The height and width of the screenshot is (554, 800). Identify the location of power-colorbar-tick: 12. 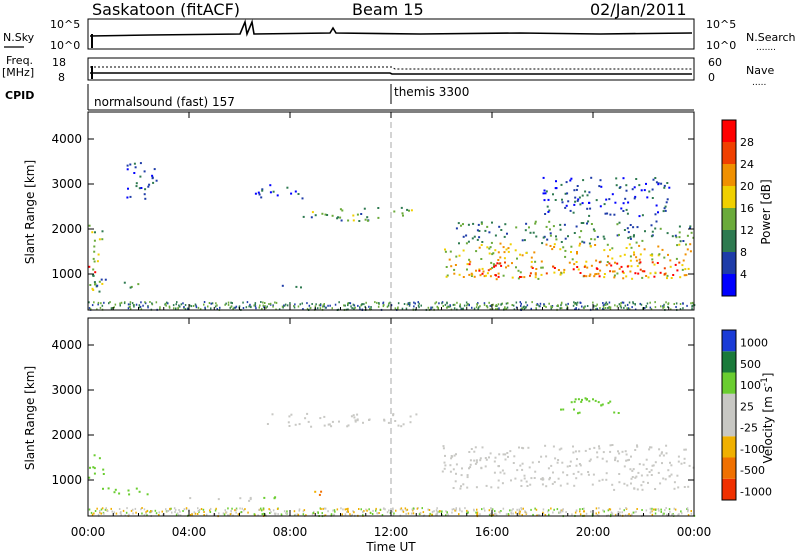
(747, 230).